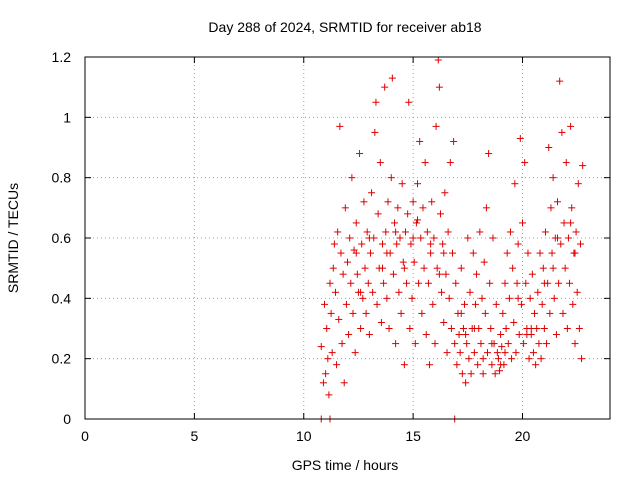  I want to click on x-axis-label: GPS time / hours, so click(345, 465).